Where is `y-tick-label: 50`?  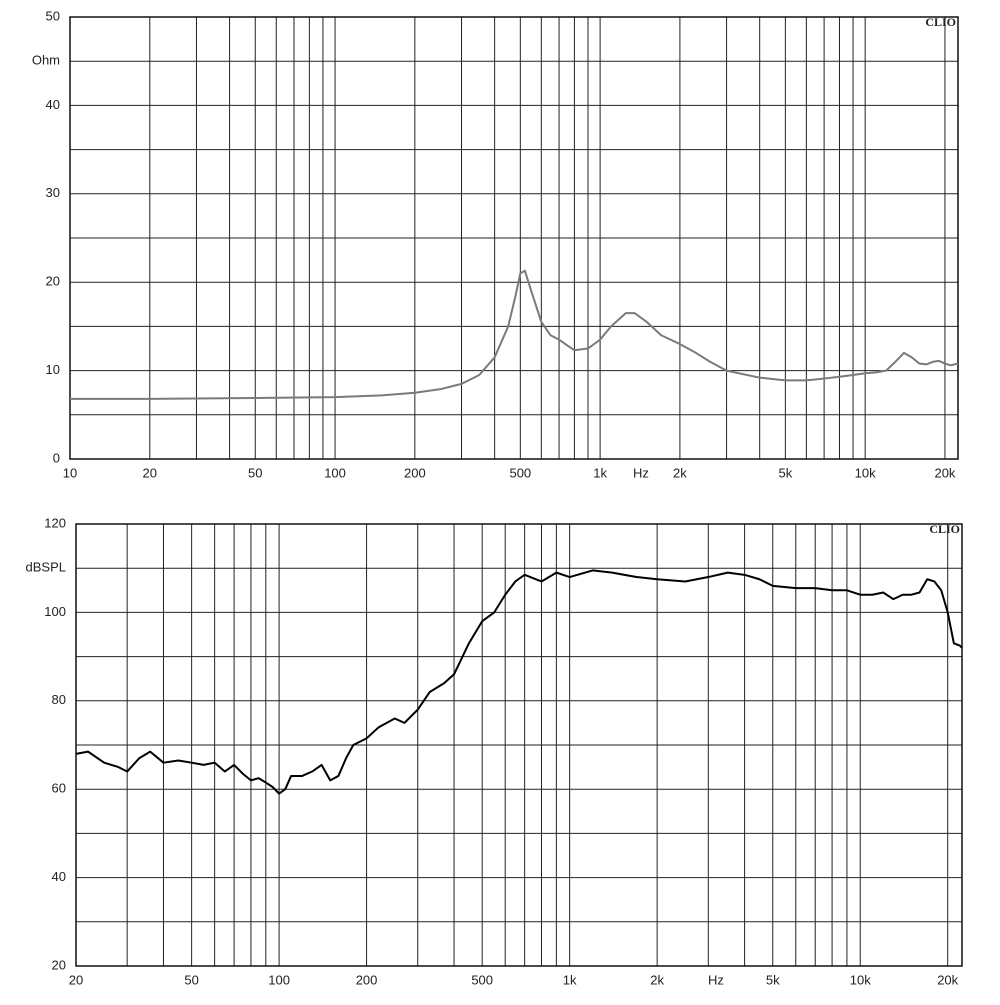 y-tick-label: 50 is located at coordinates (53, 15).